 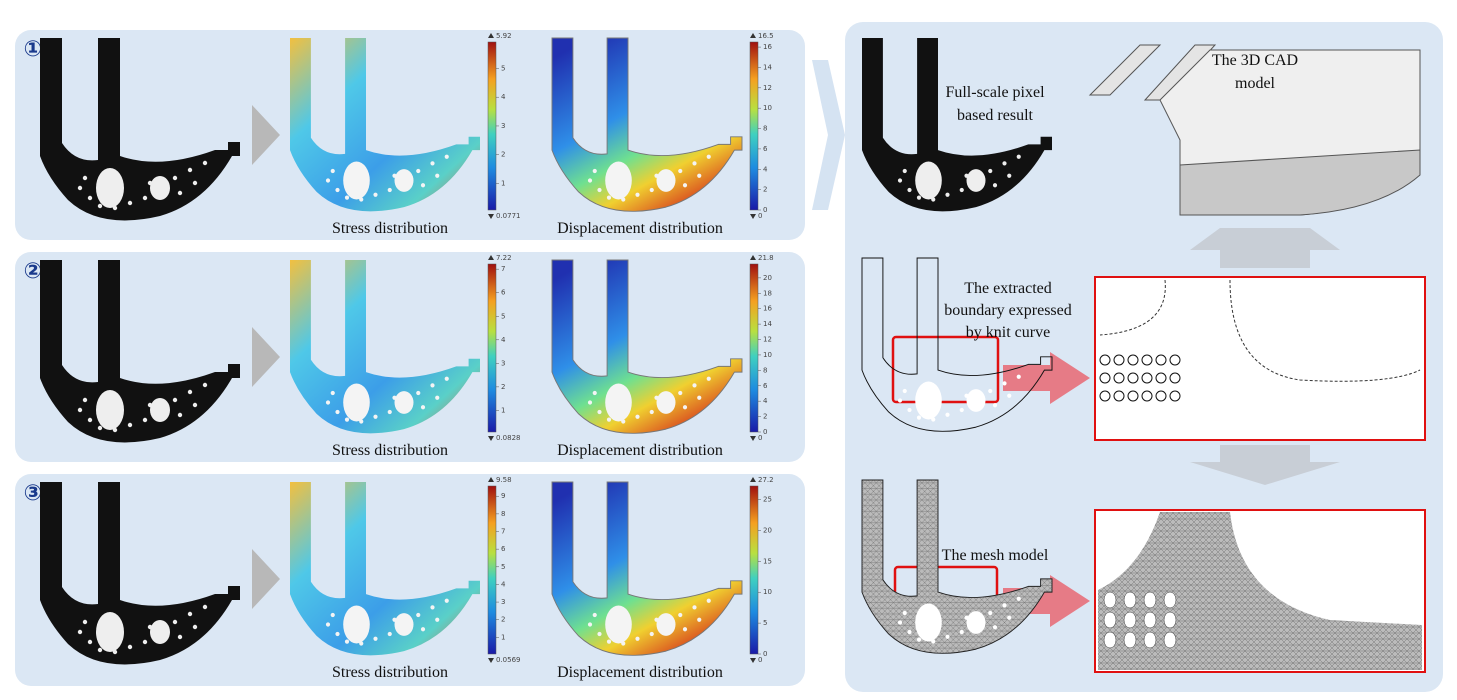 I want to click on label: Full-scale pixel, so click(x=995, y=92).